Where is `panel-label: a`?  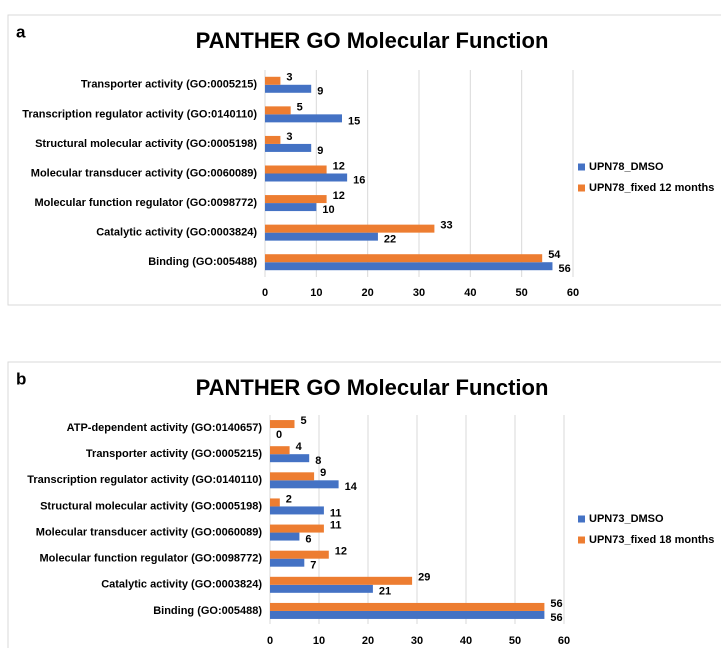
panel-label: a is located at coordinates (21, 31).